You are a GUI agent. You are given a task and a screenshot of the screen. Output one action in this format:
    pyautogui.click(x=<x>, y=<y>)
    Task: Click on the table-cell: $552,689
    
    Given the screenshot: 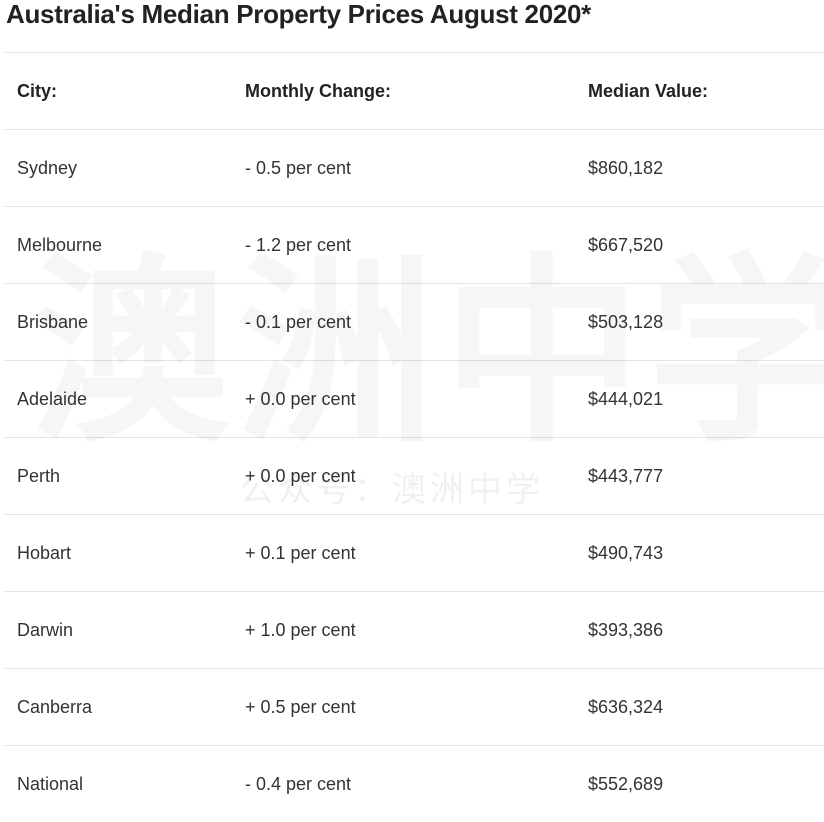 What is the action you would take?
    pyautogui.click(x=700, y=784)
    